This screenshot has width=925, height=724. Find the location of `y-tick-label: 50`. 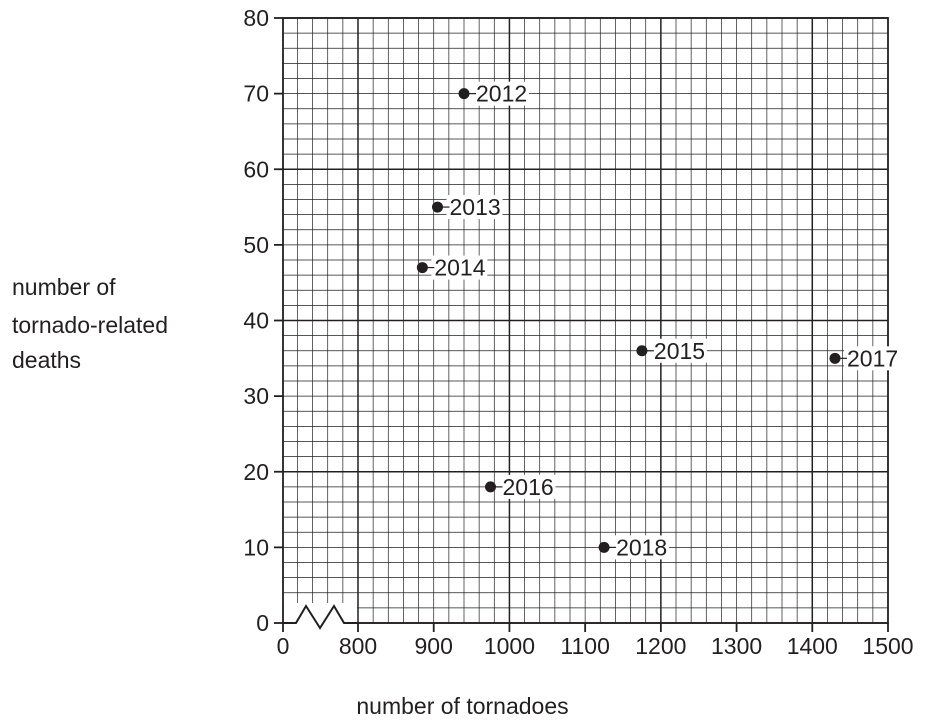

y-tick-label: 50 is located at coordinates (256, 245).